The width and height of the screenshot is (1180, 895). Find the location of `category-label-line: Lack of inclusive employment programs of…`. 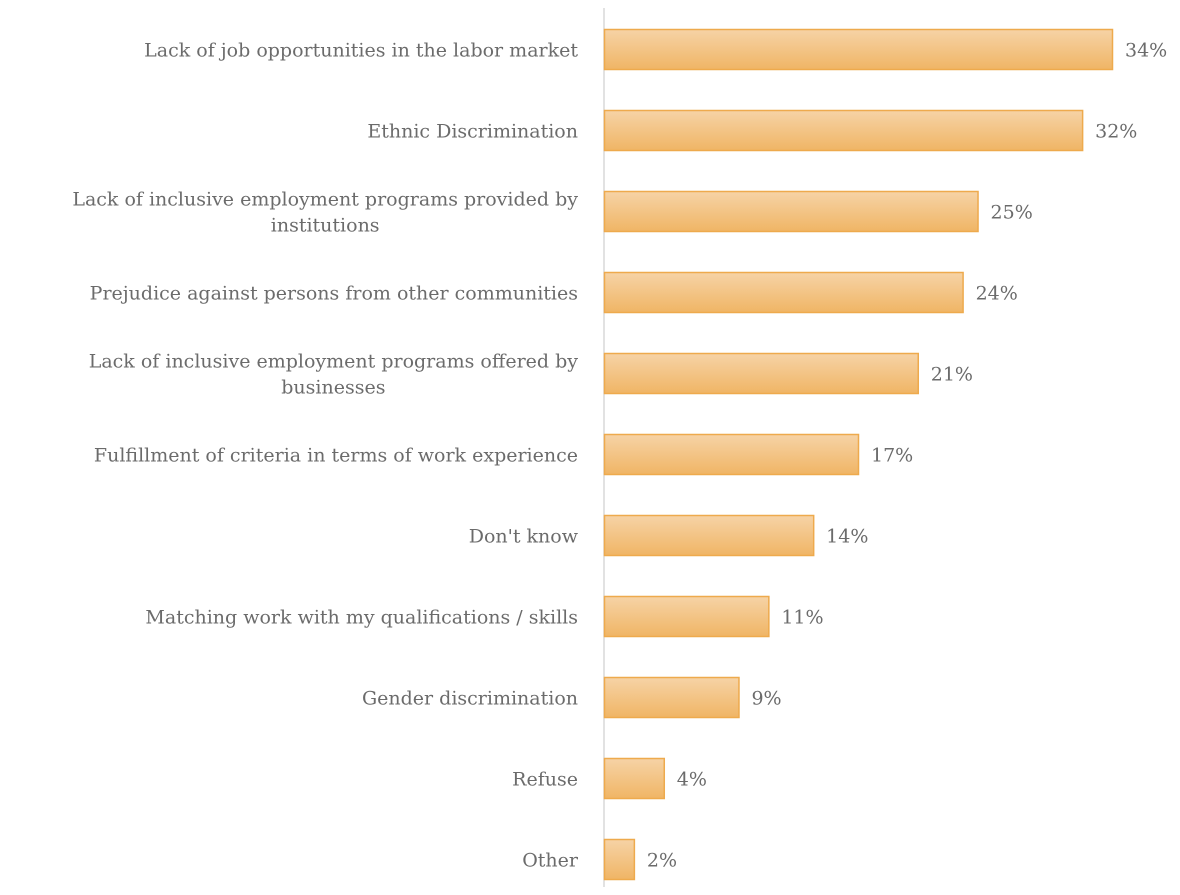

category-label-line: Lack of inclusive employment programs of… is located at coordinates (334, 362).